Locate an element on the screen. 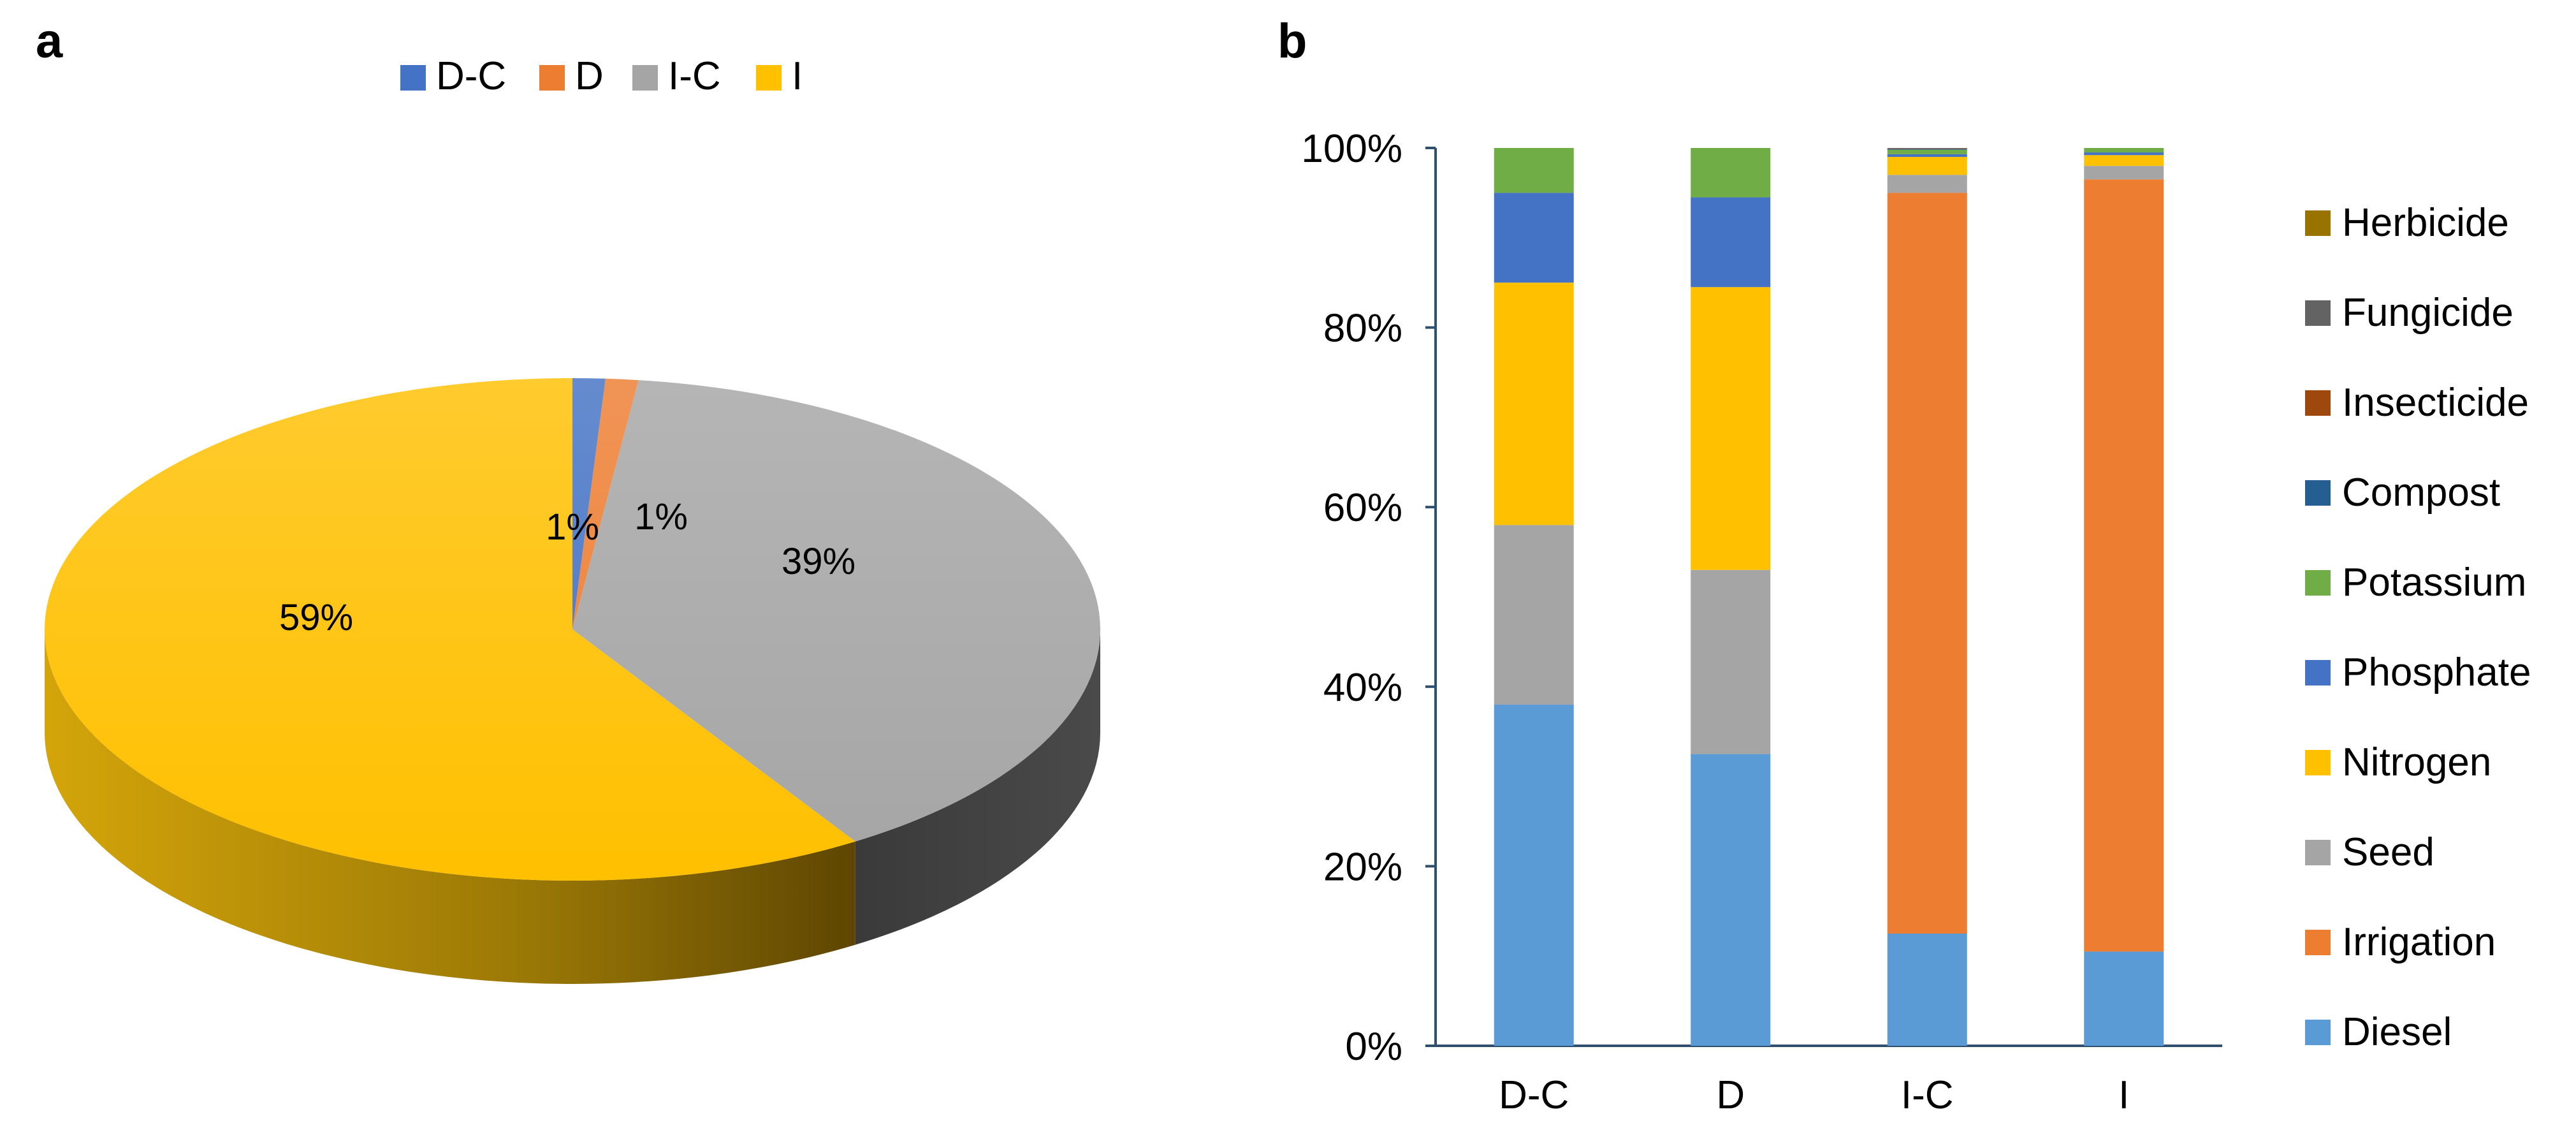  bar-i-c-phosphate is located at coordinates (1927, 156).